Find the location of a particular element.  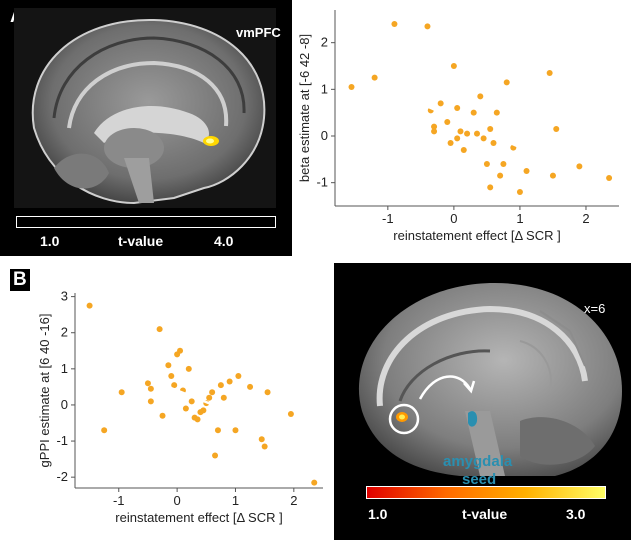

scatter-b-ytick-label: 1 is located at coordinates (64, 368).